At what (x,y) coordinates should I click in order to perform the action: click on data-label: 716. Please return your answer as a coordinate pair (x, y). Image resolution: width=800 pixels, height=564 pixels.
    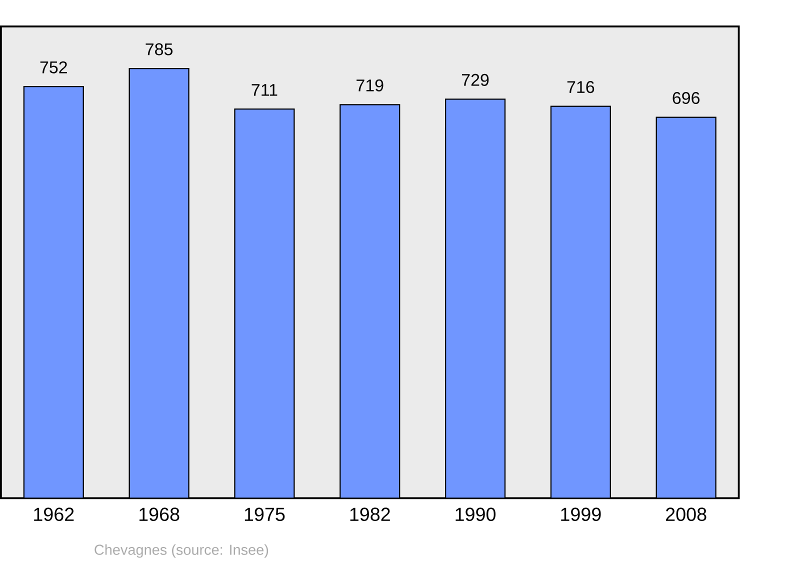
    Looking at the image, I should click on (580, 86).